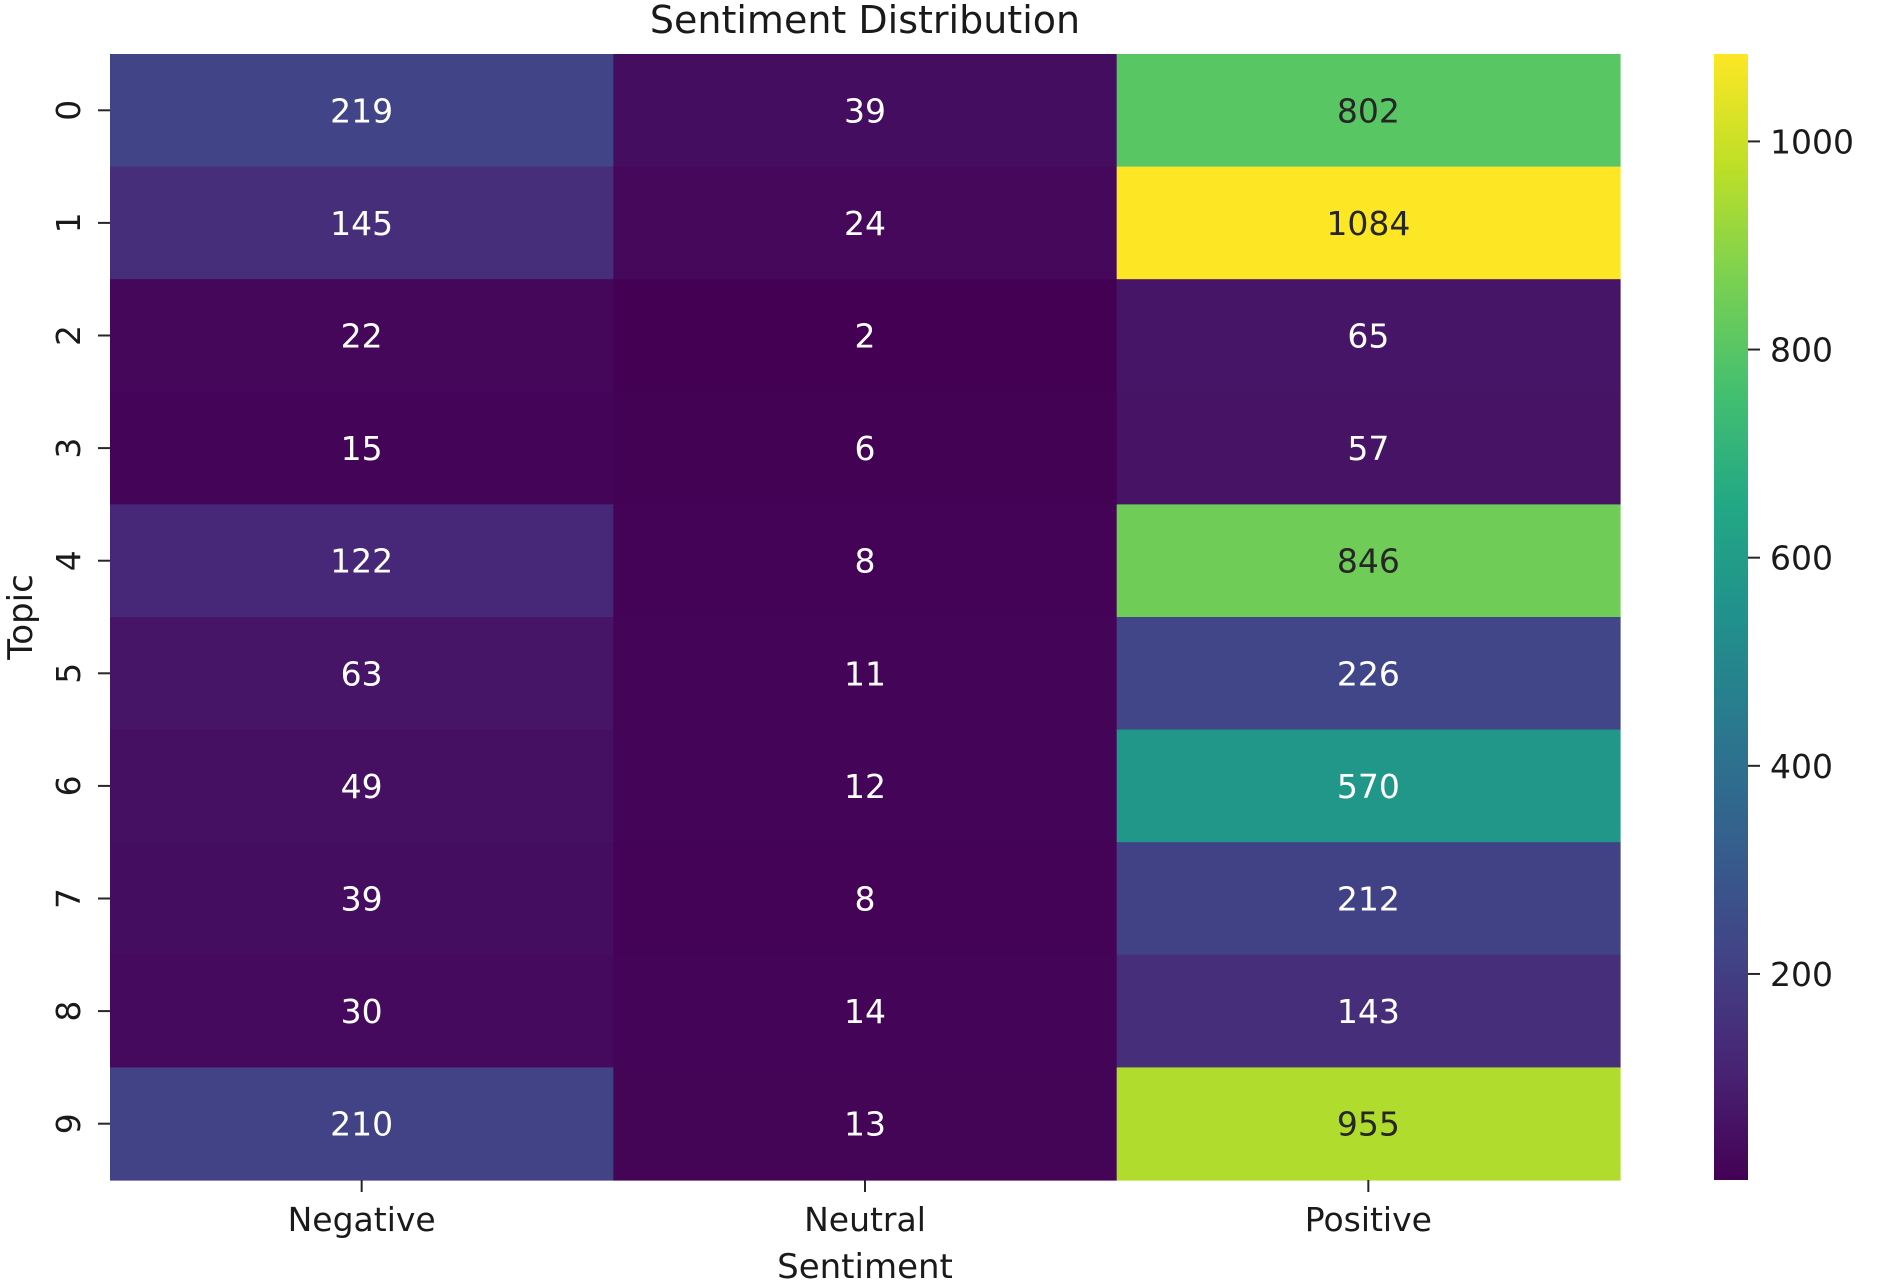  I want to click on cell-value-label: 15, so click(362, 448).